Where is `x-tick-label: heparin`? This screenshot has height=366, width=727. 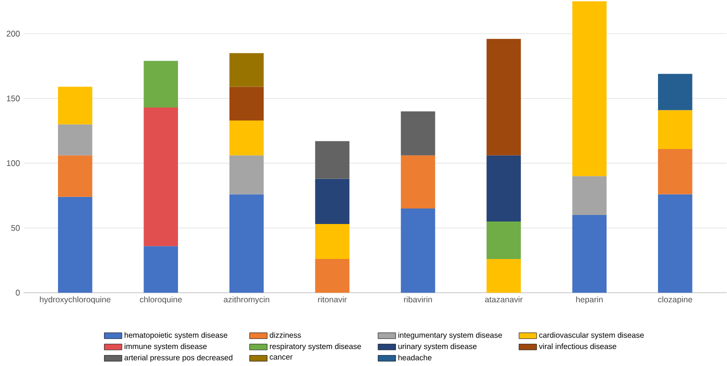
x-tick-label: heparin is located at coordinates (589, 300).